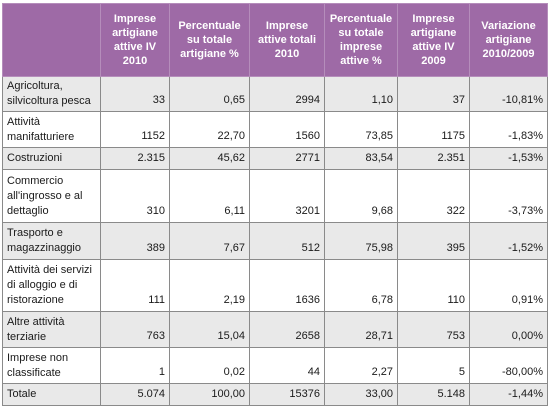 The width and height of the screenshot is (550, 412). Describe the element at coordinates (361, 94) in the screenshot. I see `cell: 1,10` at that location.